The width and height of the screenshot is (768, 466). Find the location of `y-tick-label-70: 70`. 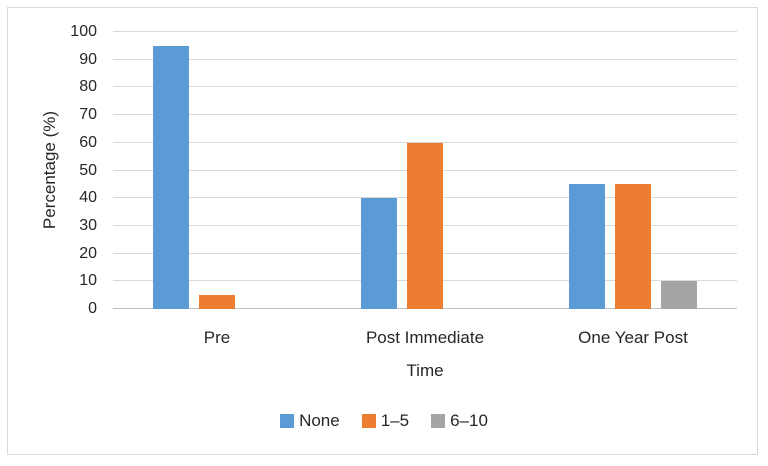

y-tick-label-70: 70 is located at coordinates (88, 115).